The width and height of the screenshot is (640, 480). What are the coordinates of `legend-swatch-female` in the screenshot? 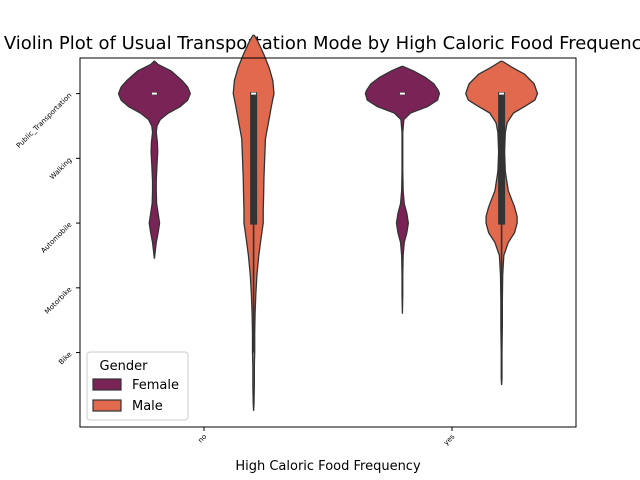 It's located at (107, 384).